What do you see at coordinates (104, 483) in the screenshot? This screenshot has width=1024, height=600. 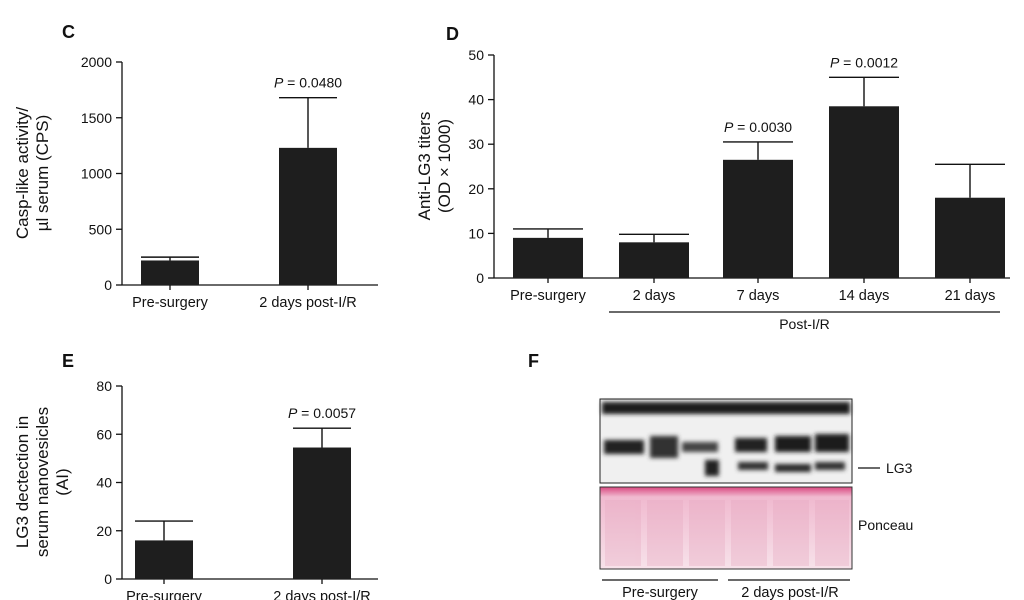 I see `y-tick-label-e: 40` at bounding box center [104, 483].